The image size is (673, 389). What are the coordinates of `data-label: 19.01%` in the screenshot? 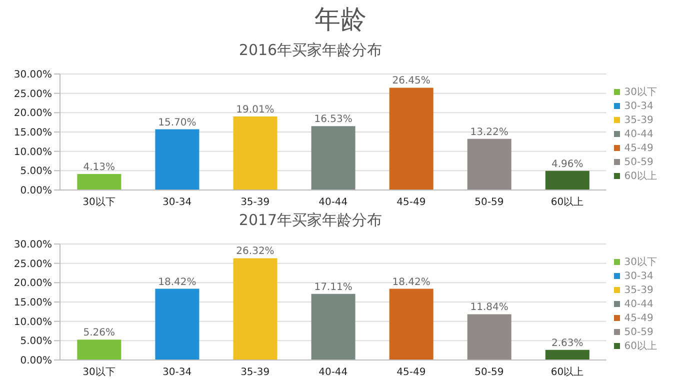 It's located at (255, 110).